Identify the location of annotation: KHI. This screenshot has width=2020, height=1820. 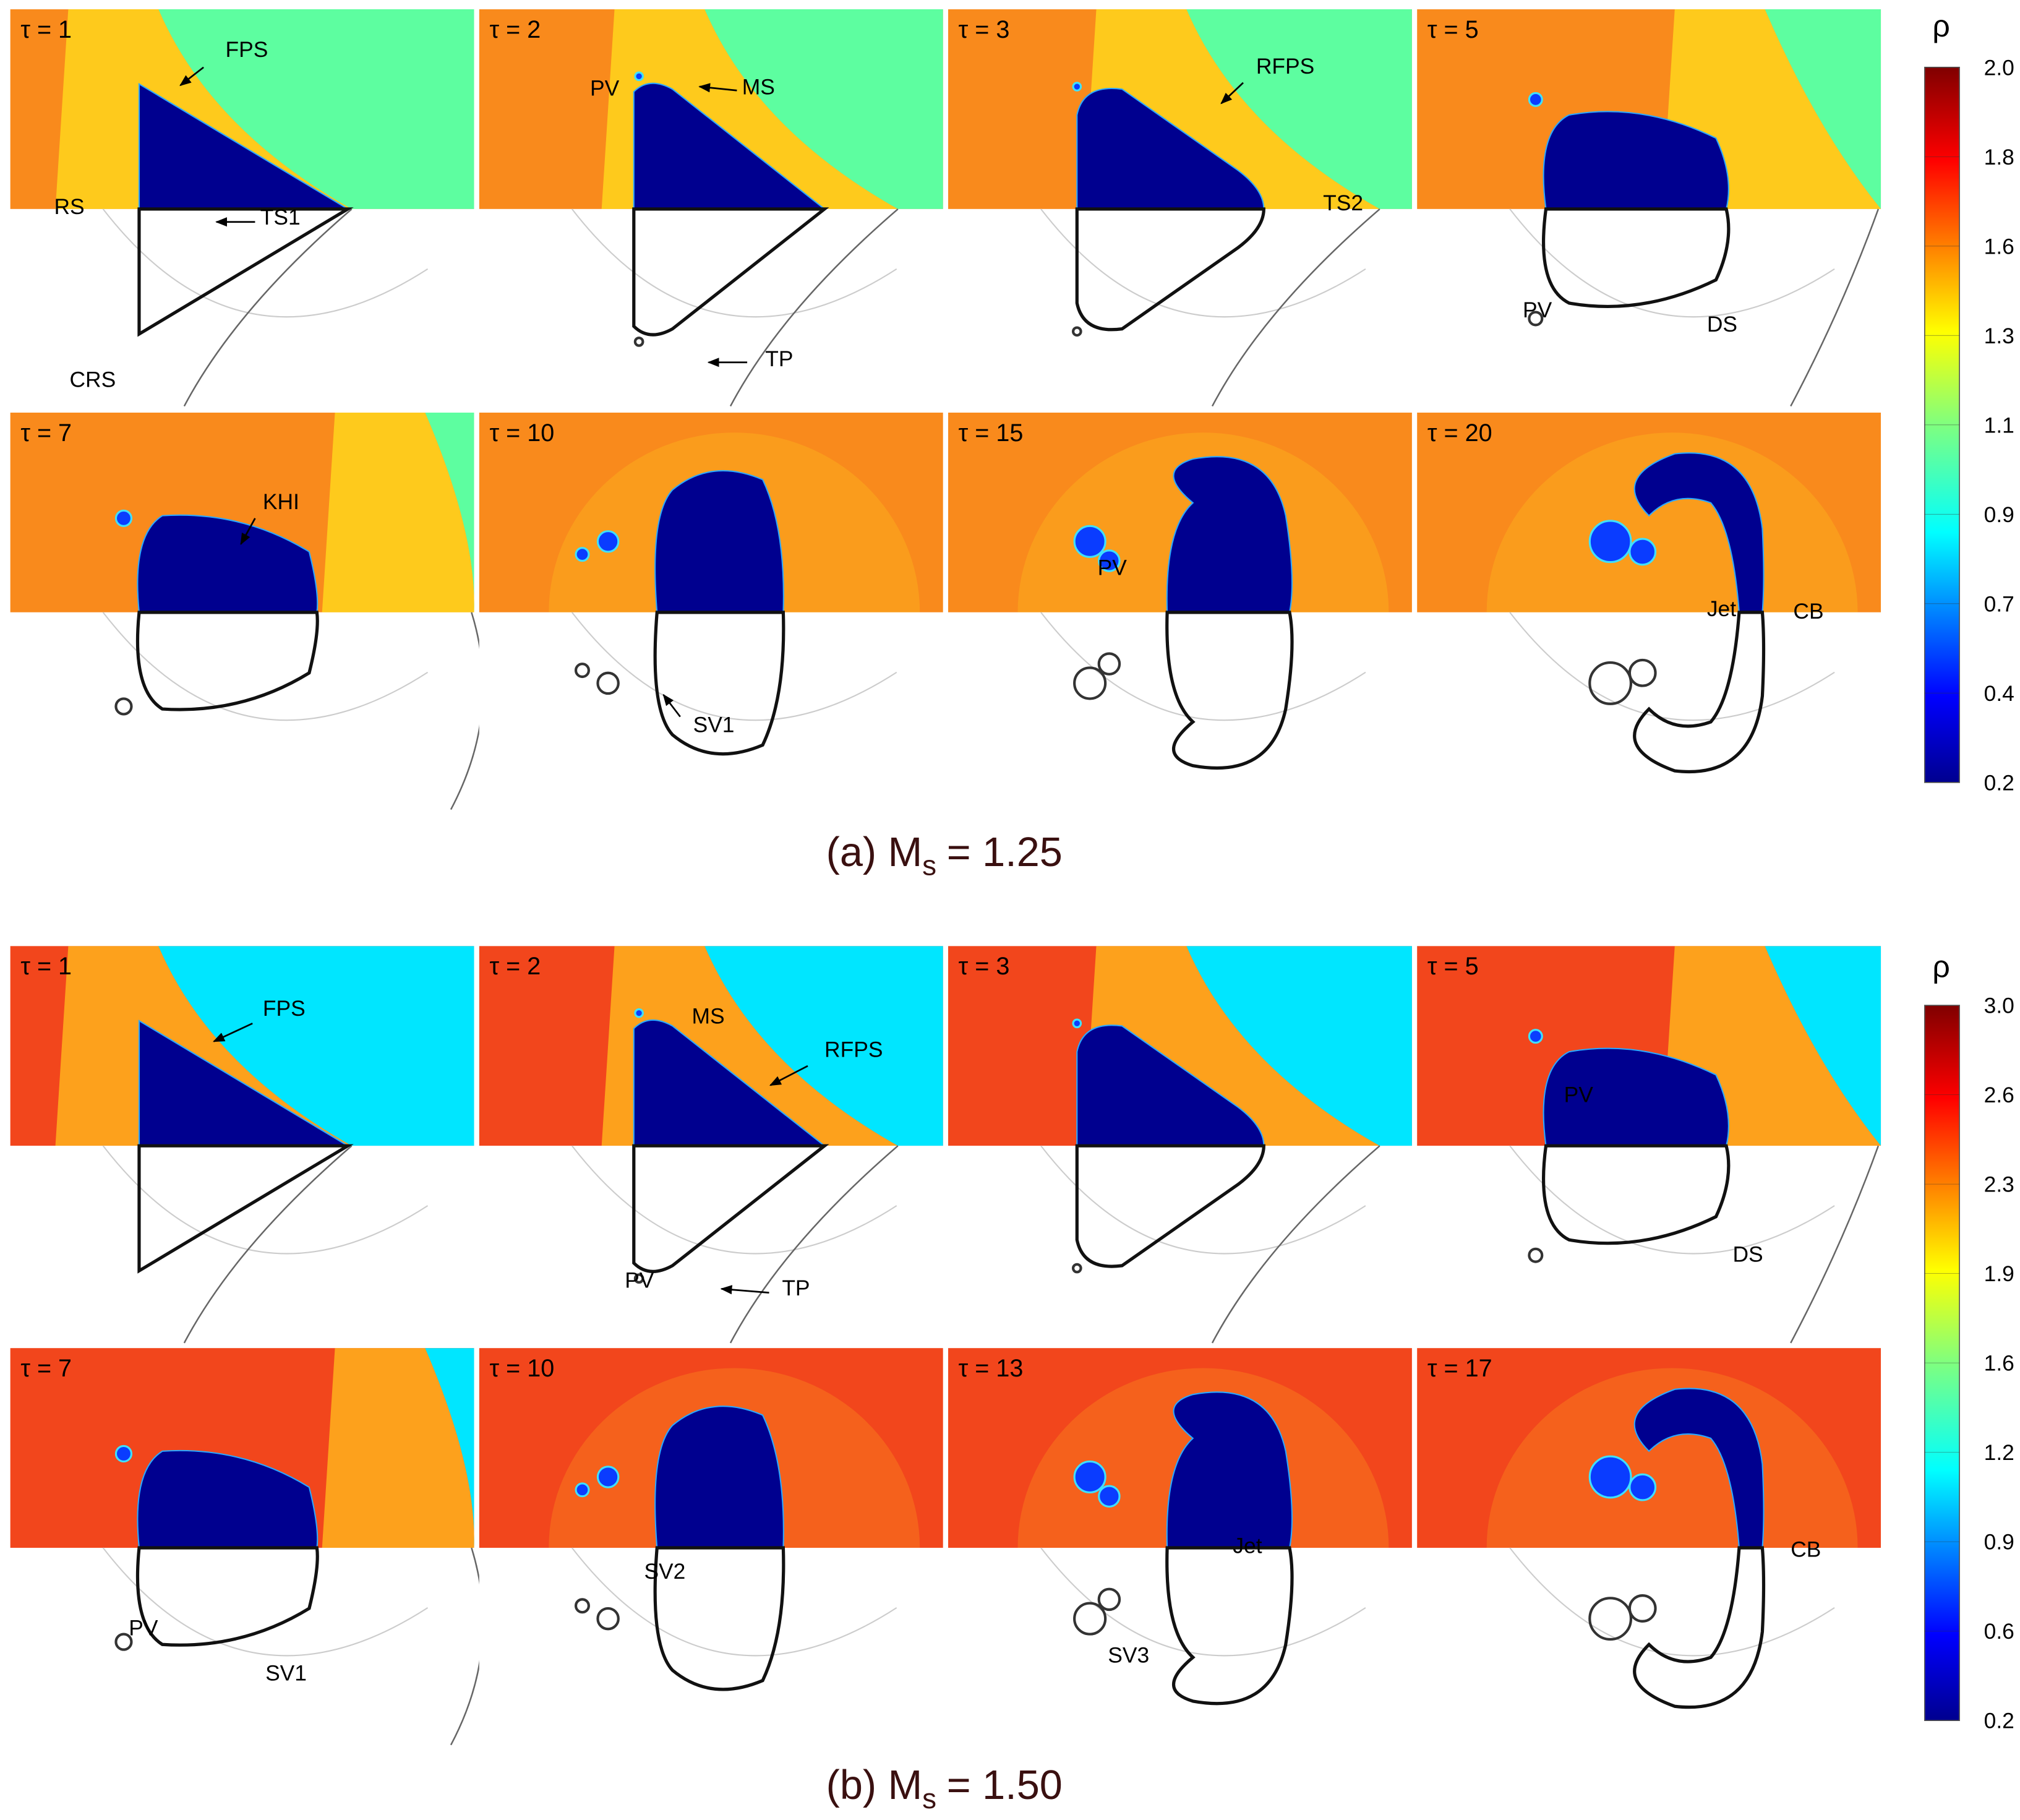
(281, 501).